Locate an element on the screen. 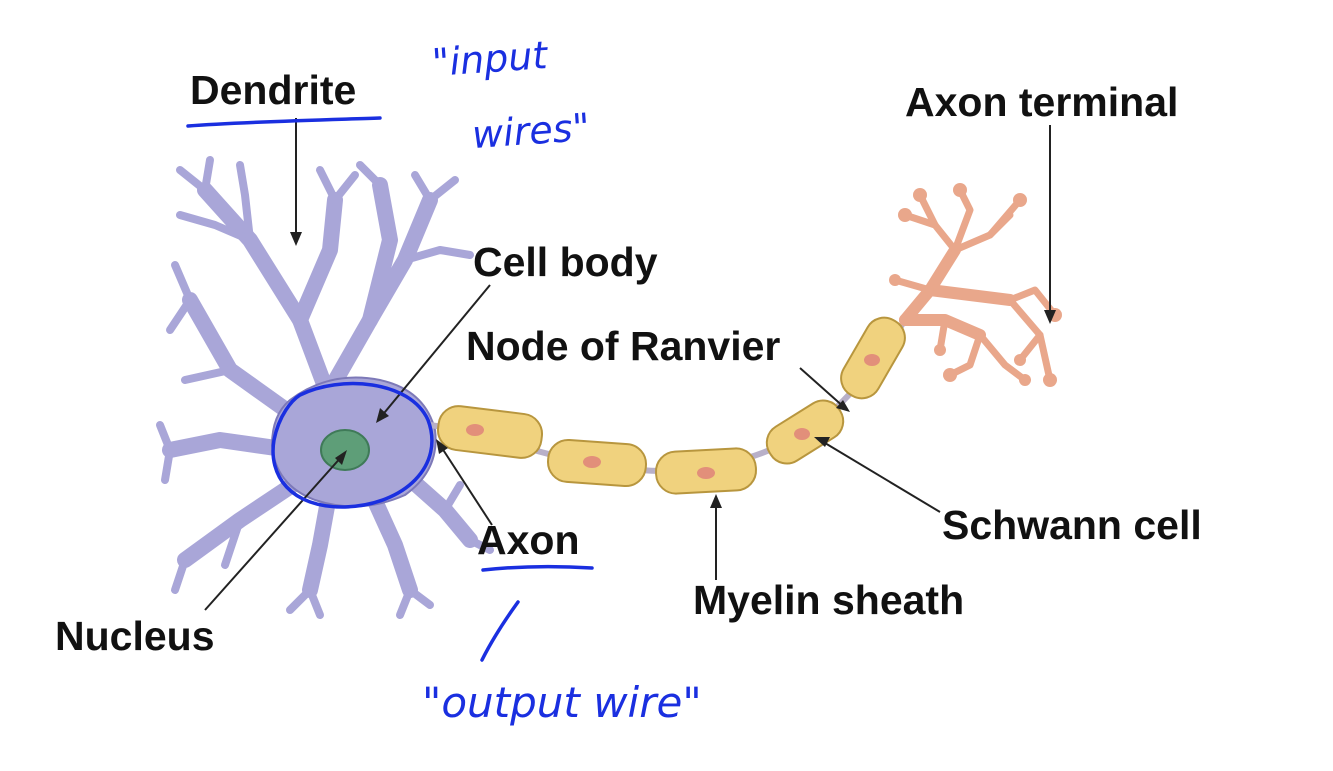 The image size is (1333, 771). myelin-dots is located at coordinates (673, 416).